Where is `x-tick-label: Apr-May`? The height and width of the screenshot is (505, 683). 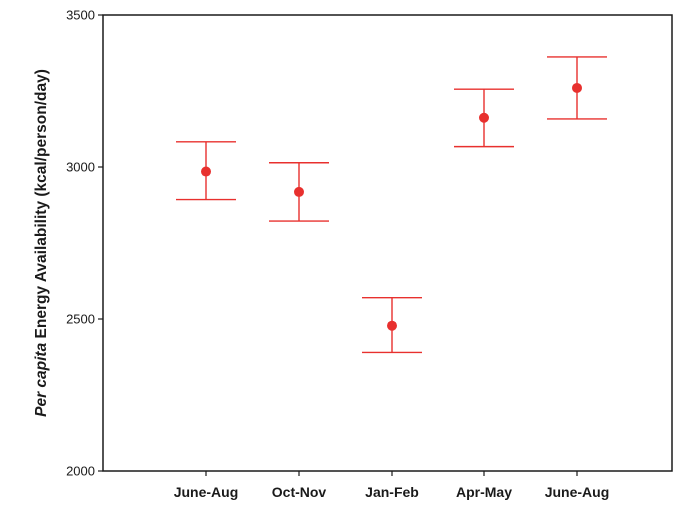
x-tick-label: Apr-May is located at coordinates (484, 492).